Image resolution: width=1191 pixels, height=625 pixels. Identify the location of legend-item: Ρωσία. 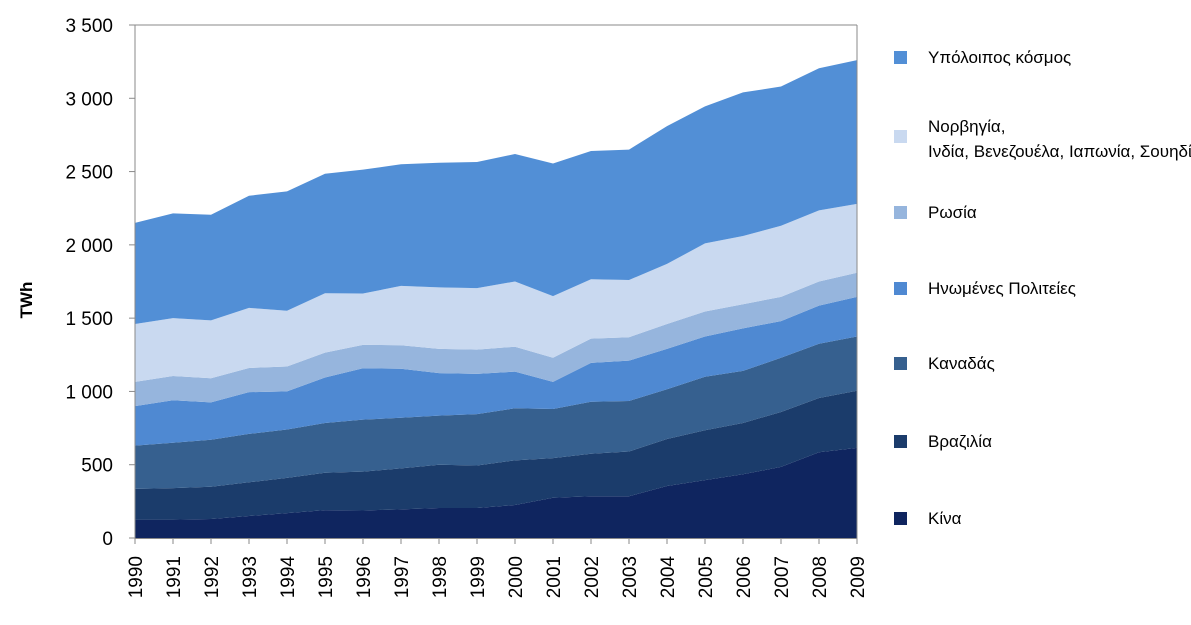
(935, 212).